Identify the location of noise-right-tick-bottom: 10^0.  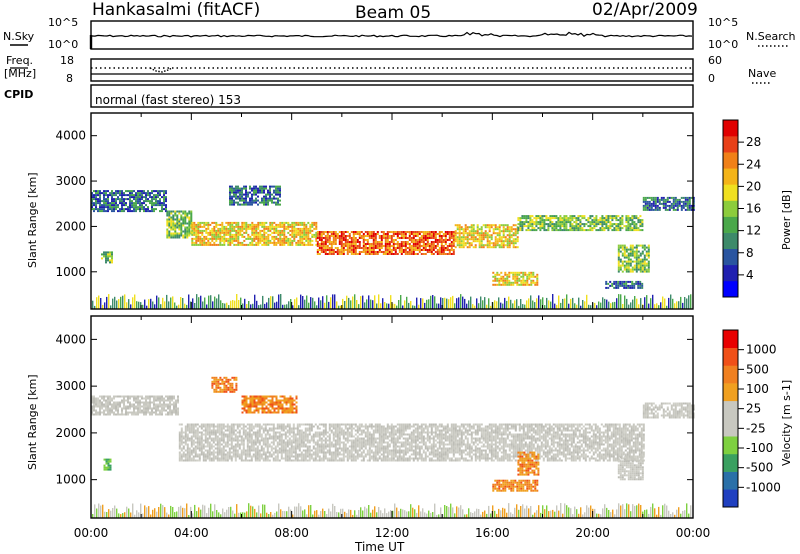
(723, 44).